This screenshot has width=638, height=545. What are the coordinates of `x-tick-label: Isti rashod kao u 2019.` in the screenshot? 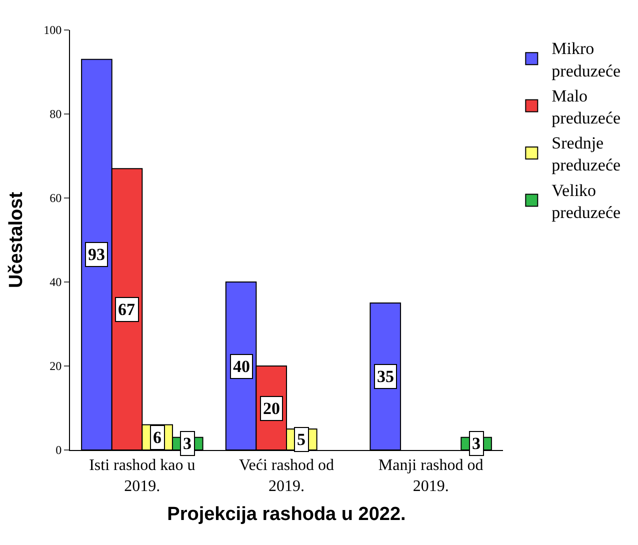 It's located at (142, 476).